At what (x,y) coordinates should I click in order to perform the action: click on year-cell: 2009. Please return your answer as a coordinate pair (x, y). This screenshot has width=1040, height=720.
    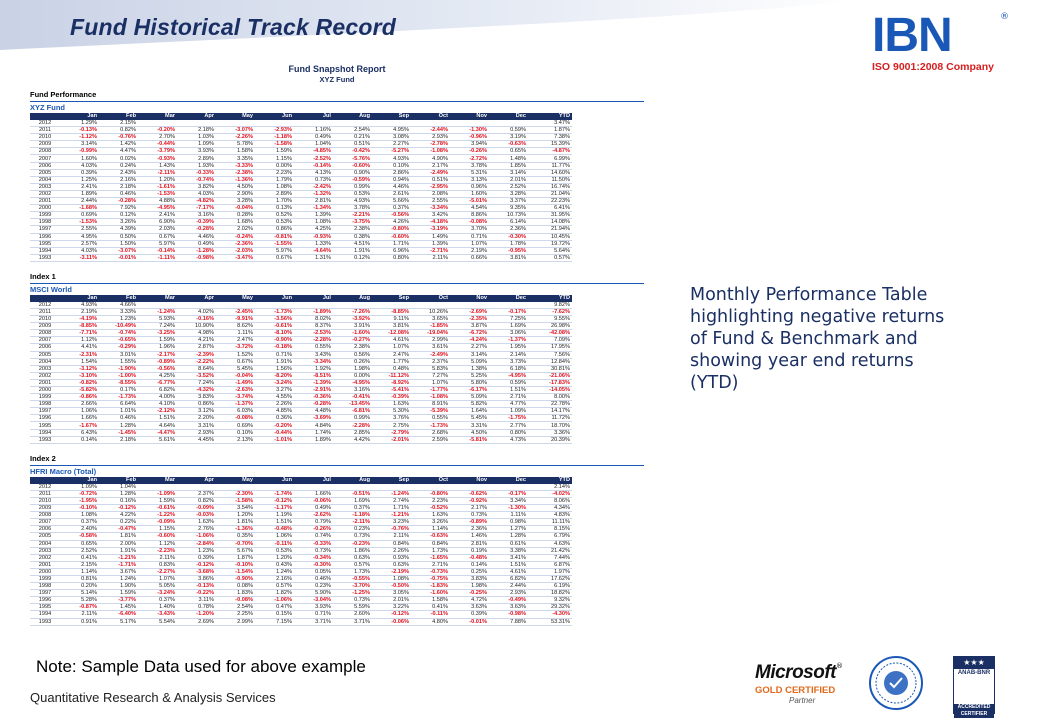
    Looking at the image, I should click on (45, 508).